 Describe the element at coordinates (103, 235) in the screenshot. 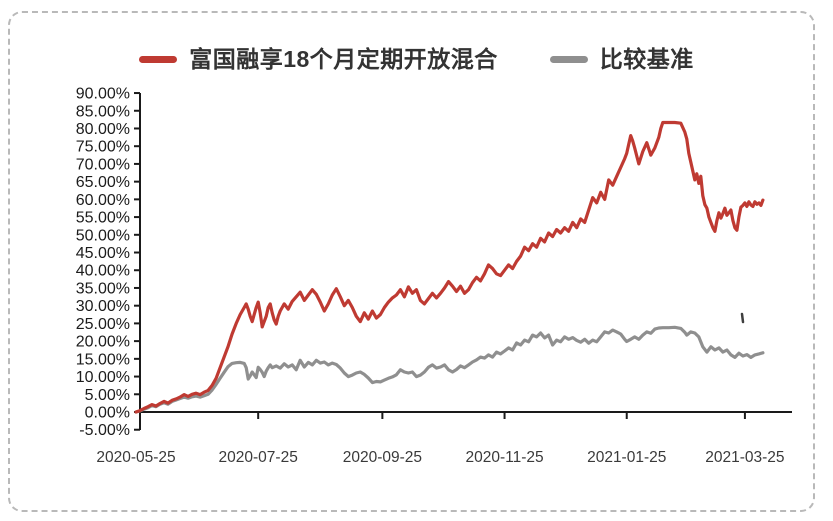

I see `y-tick-label: 50.00%` at that location.